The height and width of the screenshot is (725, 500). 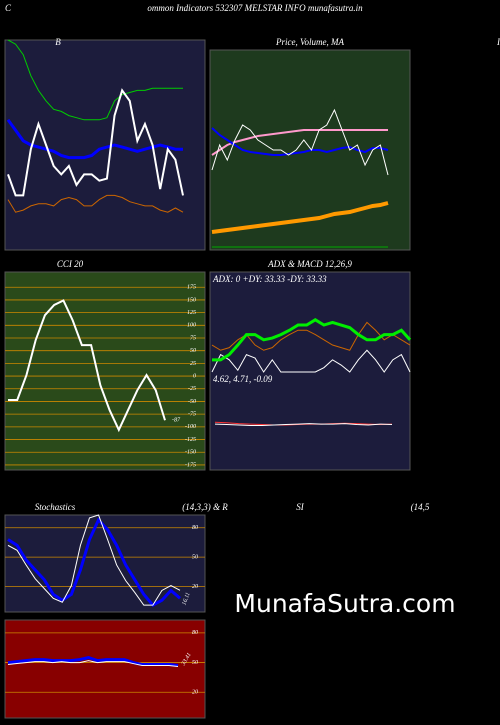 I want to click on y-tick-label: -100, so click(x=190, y=427).